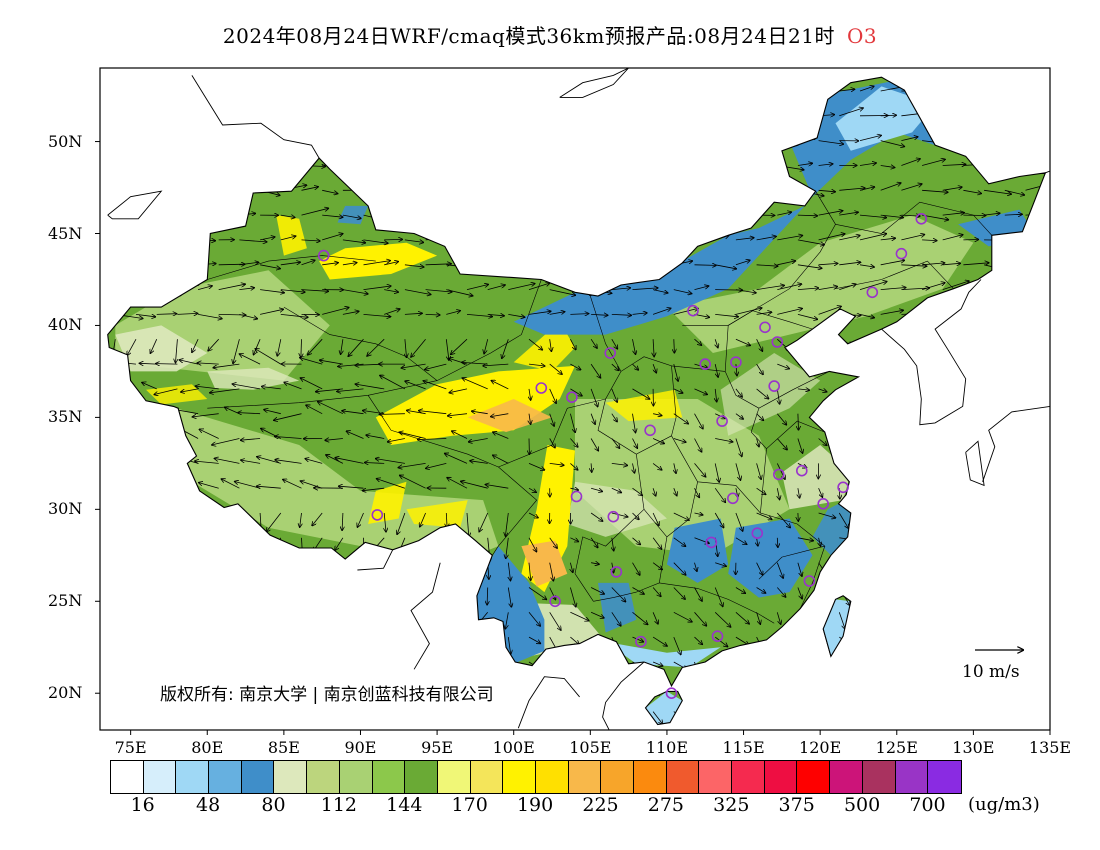 The width and height of the screenshot is (1100, 850). Describe the element at coordinates (796, 805) in the screenshot. I see `legend-label: 375` at that location.